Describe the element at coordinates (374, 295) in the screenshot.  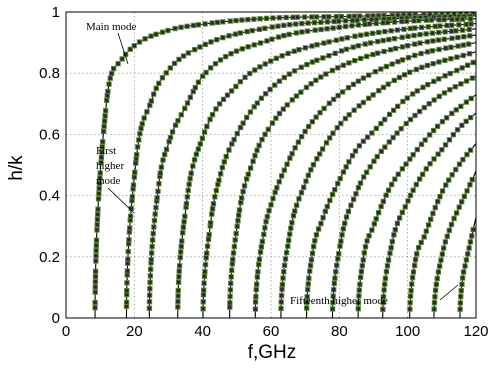
I see `annotation-fifteenth-higher-mode: Fifteenth higher mode` at that location.